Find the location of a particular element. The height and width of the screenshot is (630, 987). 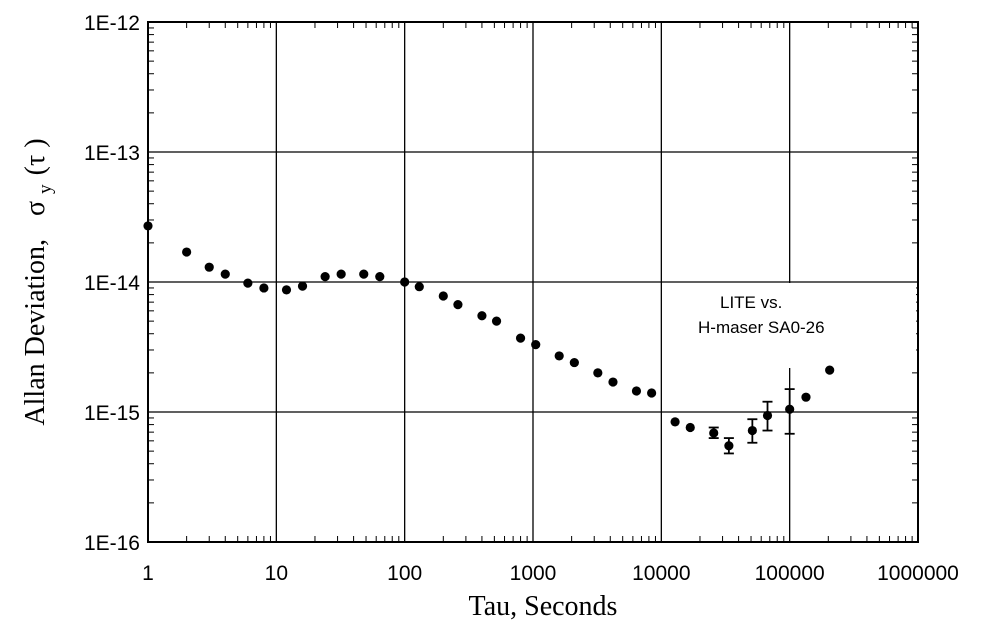

y-tick-label: 1E-14 is located at coordinates (112, 283).